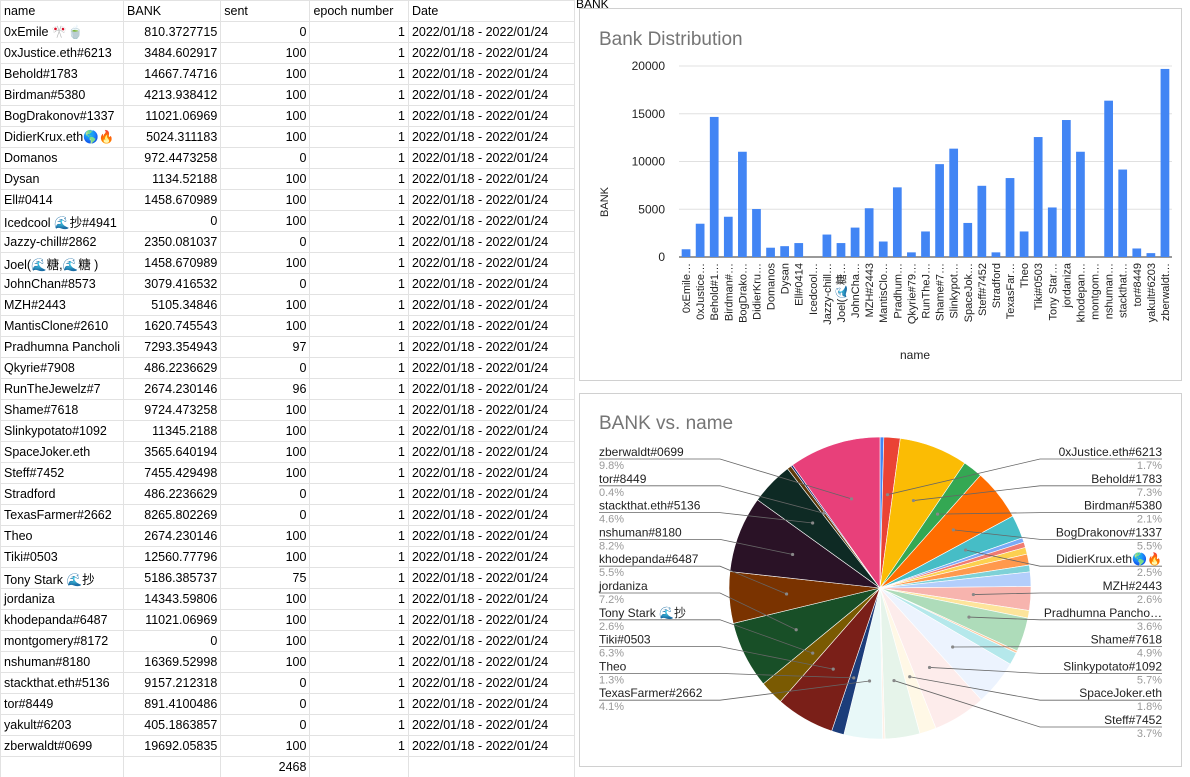  What do you see at coordinates (172, 347) in the screenshot?
I see `cell: 7293.354943` at bounding box center [172, 347].